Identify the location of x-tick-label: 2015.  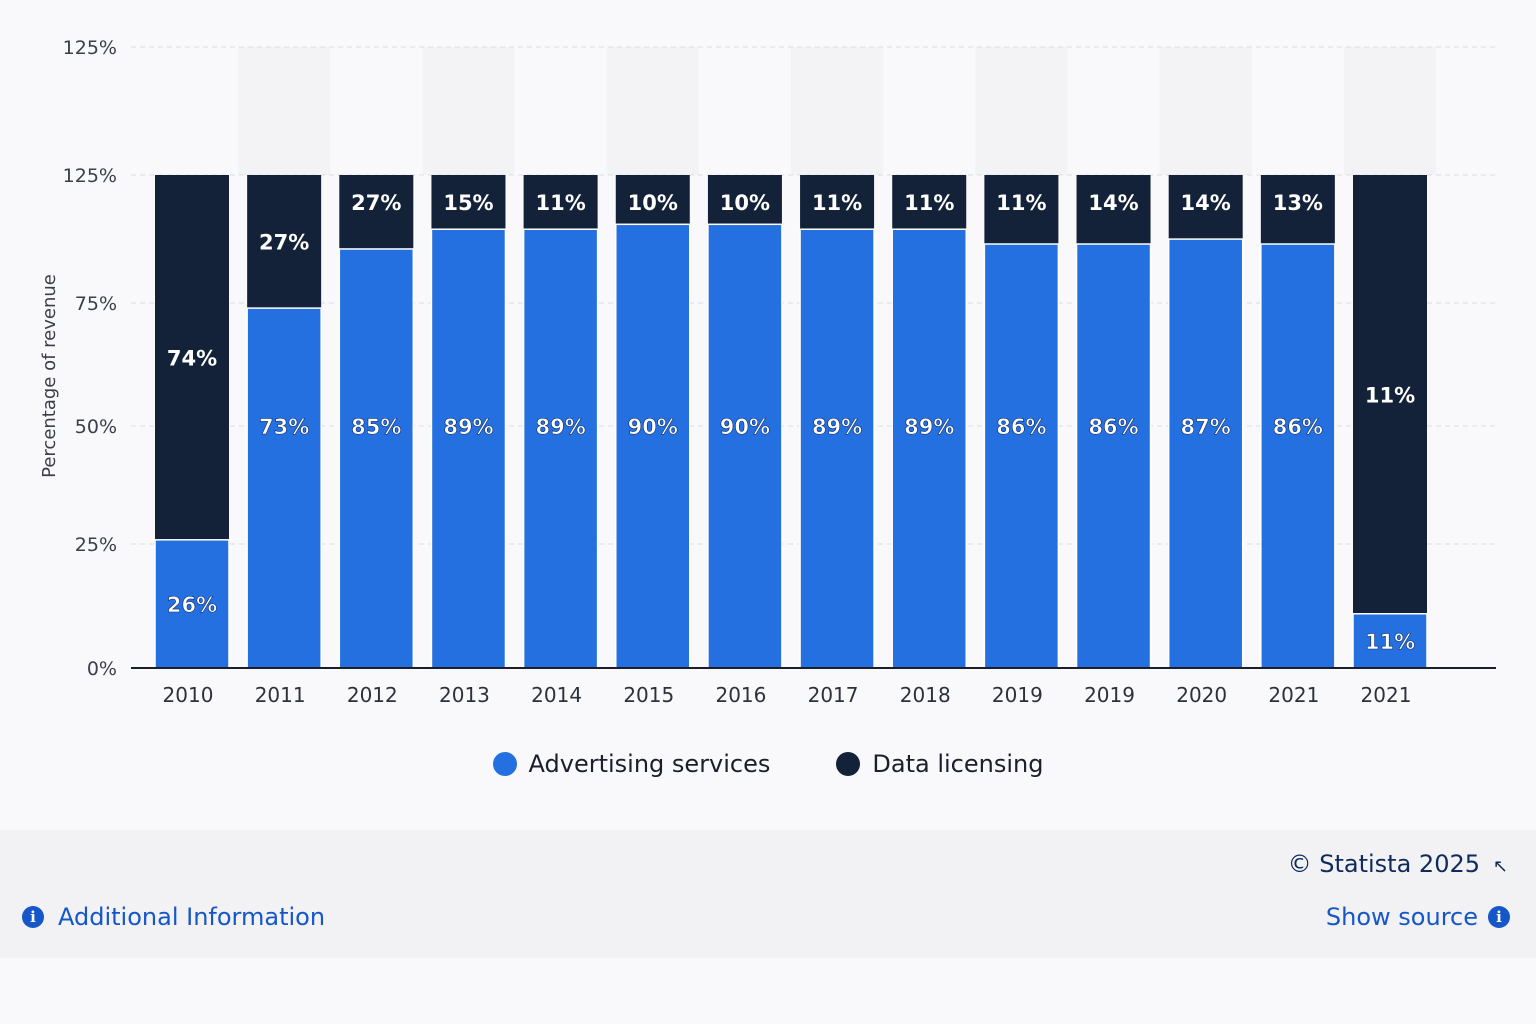
(648, 695).